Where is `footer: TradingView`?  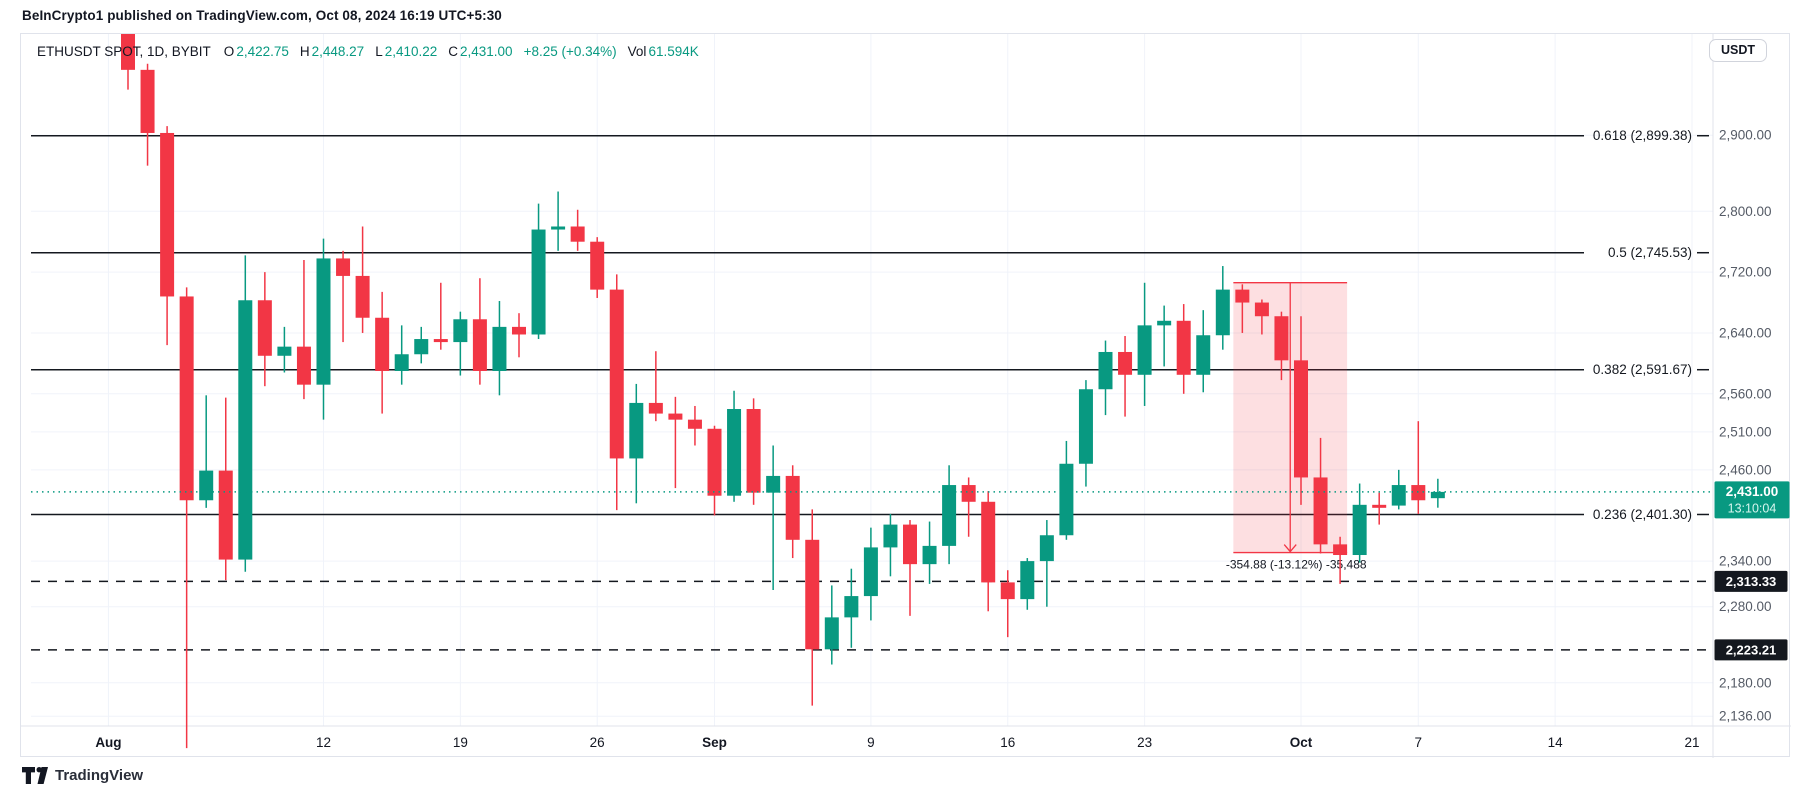
footer: TradingView is located at coordinates (82, 775).